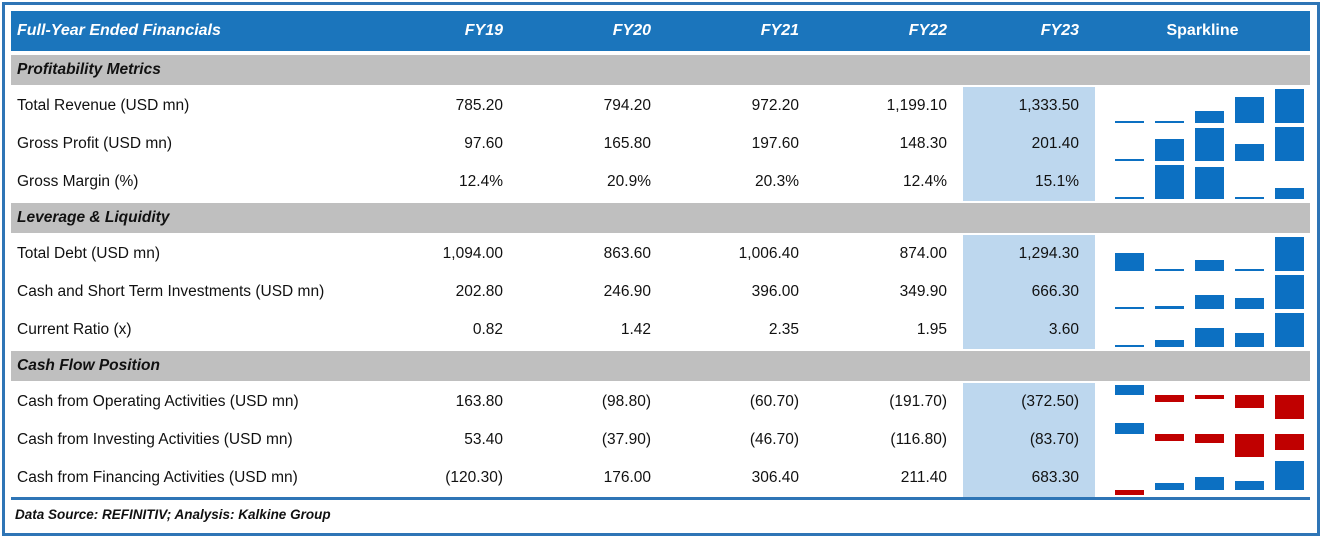 This screenshot has width=1322, height=541. I want to click on value-cell-fy23: 3.60, so click(1029, 330).